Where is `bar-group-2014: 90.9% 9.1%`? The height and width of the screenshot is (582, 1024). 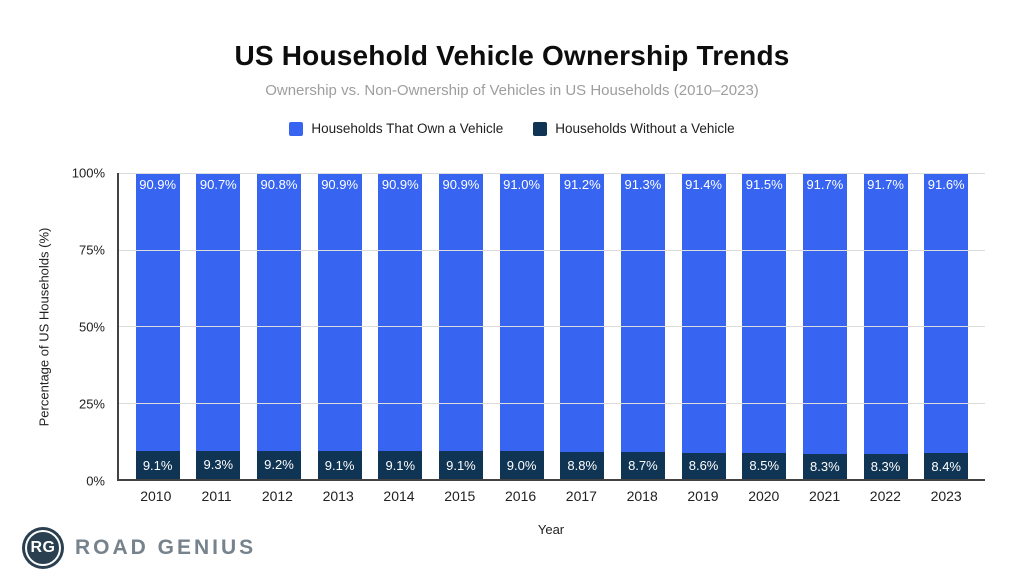 bar-group-2014: 90.9% 9.1% is located at coordinates (400, 326).